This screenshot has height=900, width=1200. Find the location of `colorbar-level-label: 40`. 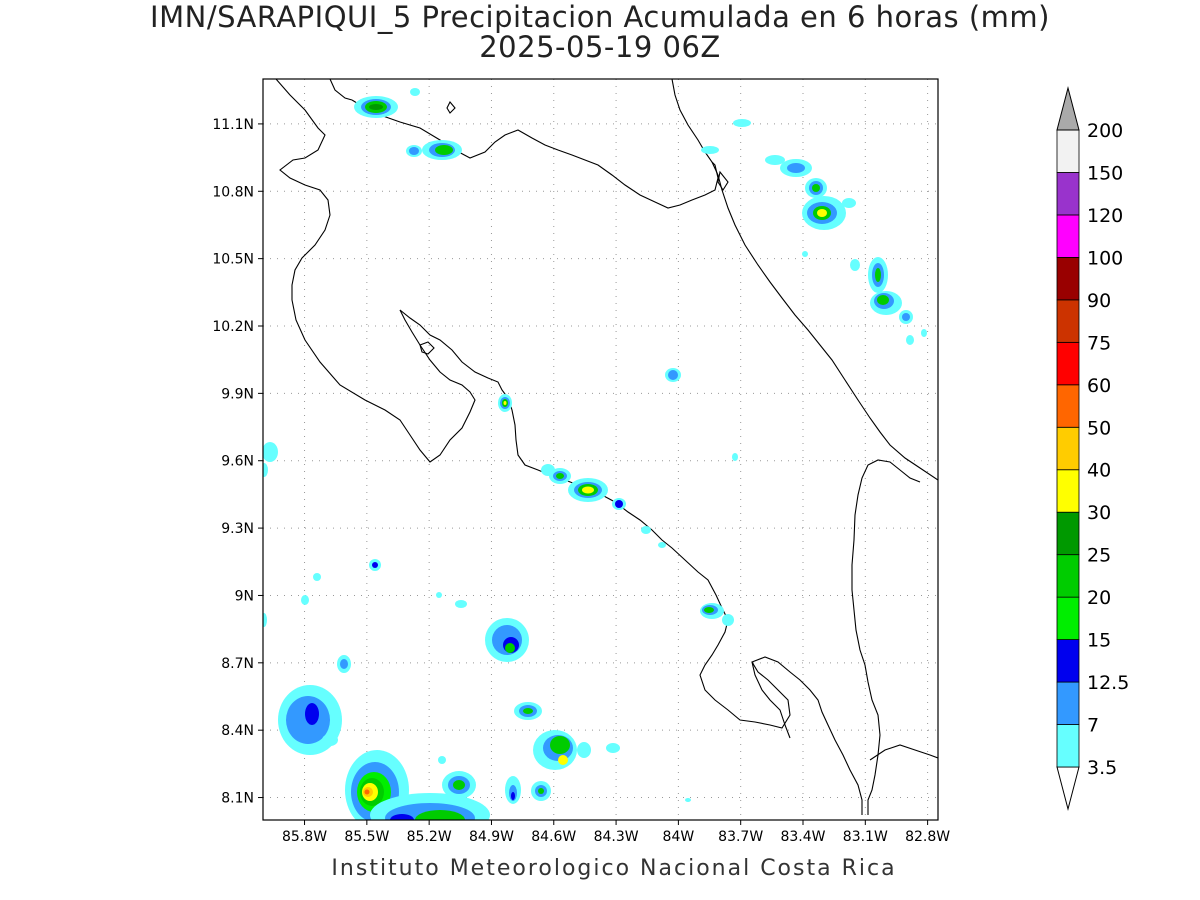

colorbar-level-label: 40 is located at coordinates (1099, 471).